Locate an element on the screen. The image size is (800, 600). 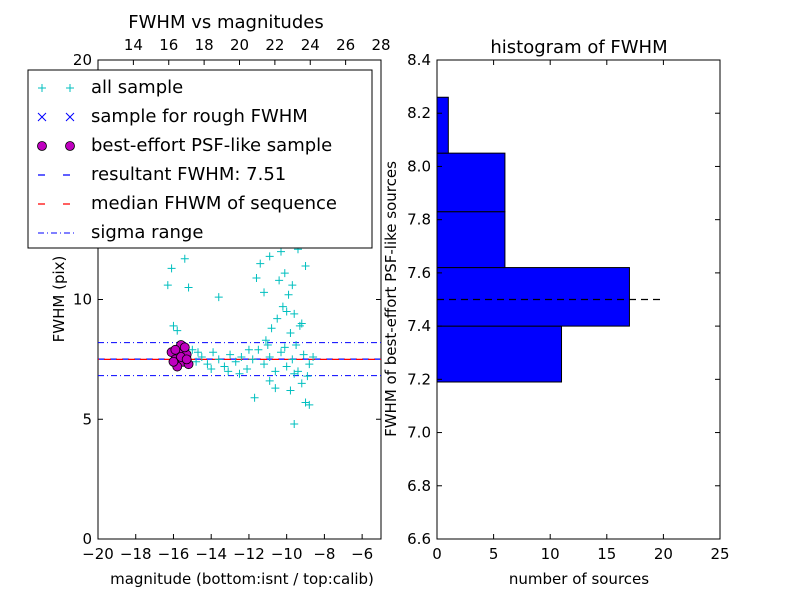
histogram-x-tick-label: 0 is located at coordinates (437, 554).